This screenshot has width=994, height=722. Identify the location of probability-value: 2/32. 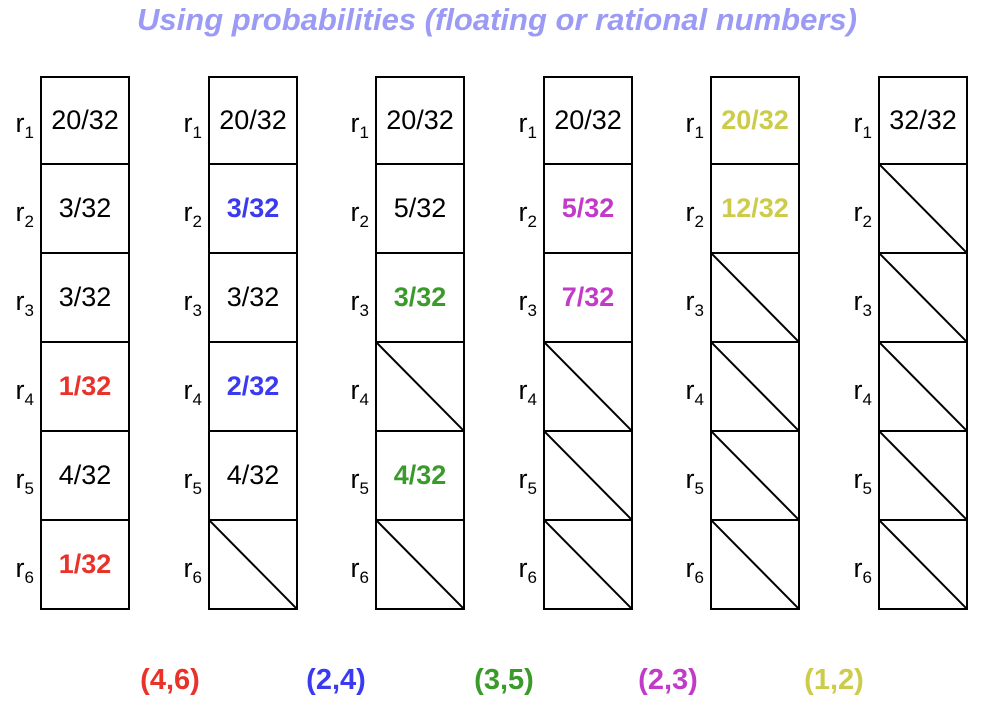
(253, 386).